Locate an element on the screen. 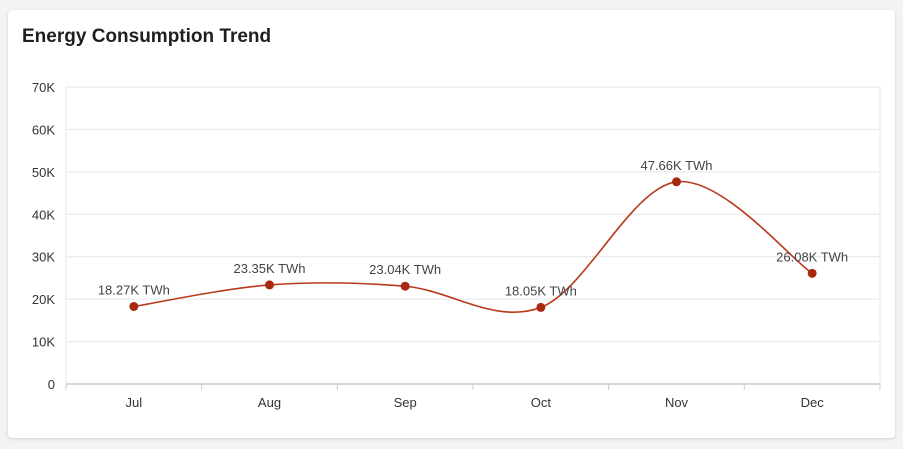  y-tick-label: 30K is located at coordinates (43, 257).